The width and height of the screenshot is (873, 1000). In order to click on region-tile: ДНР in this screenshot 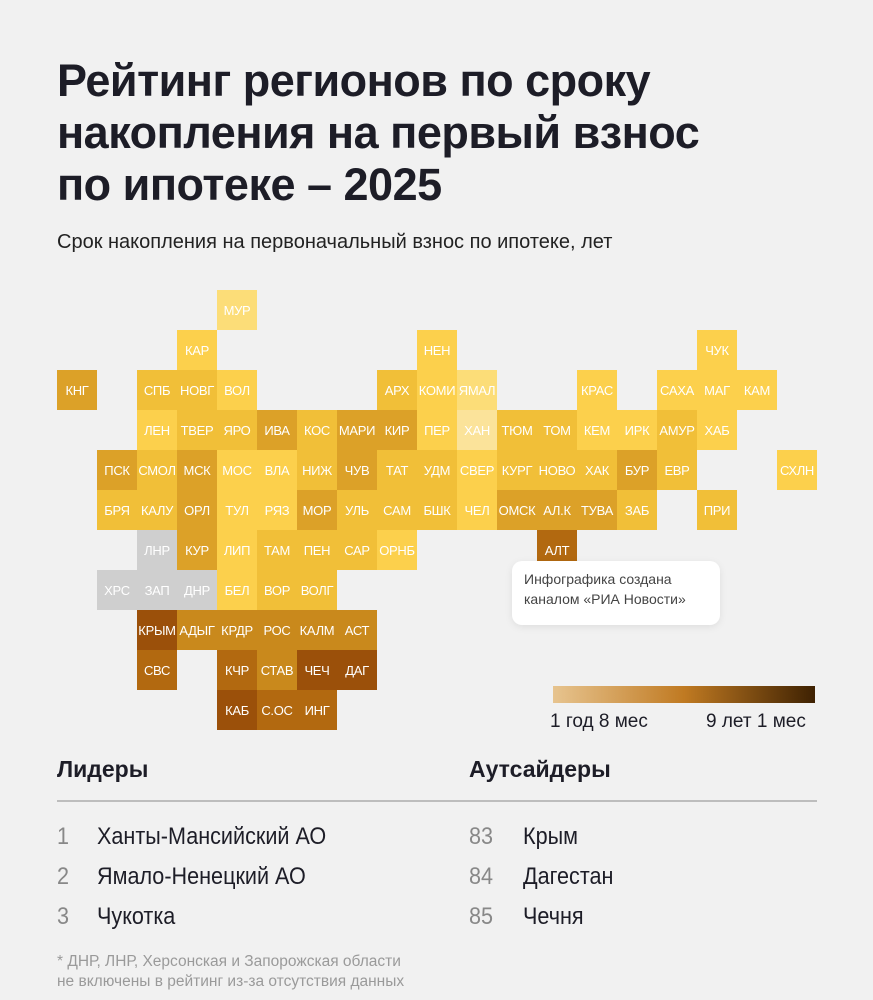, I will do `click(197, 590)`.